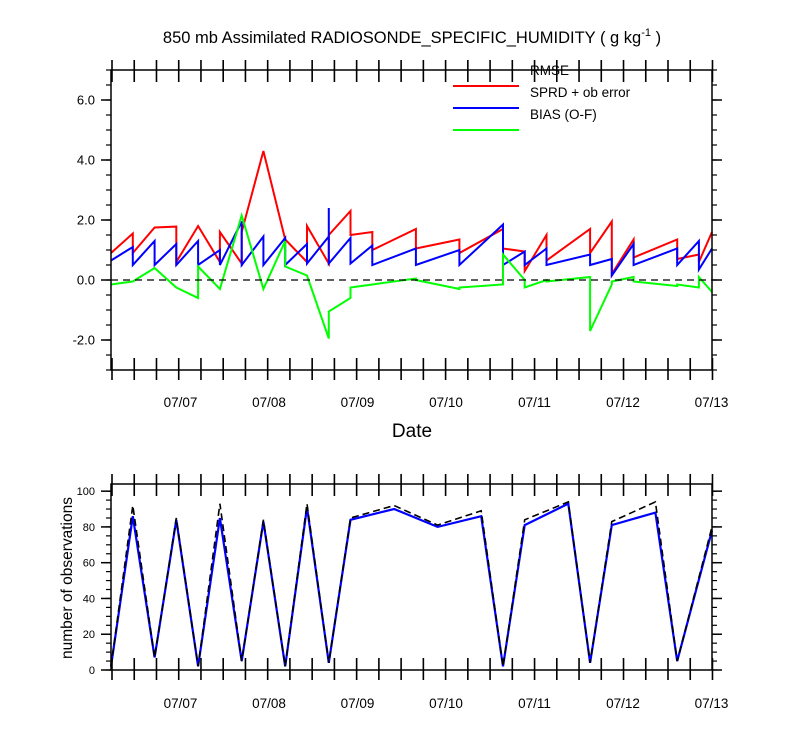  I want to click on y-tick-label: 100, so click(86, 492).